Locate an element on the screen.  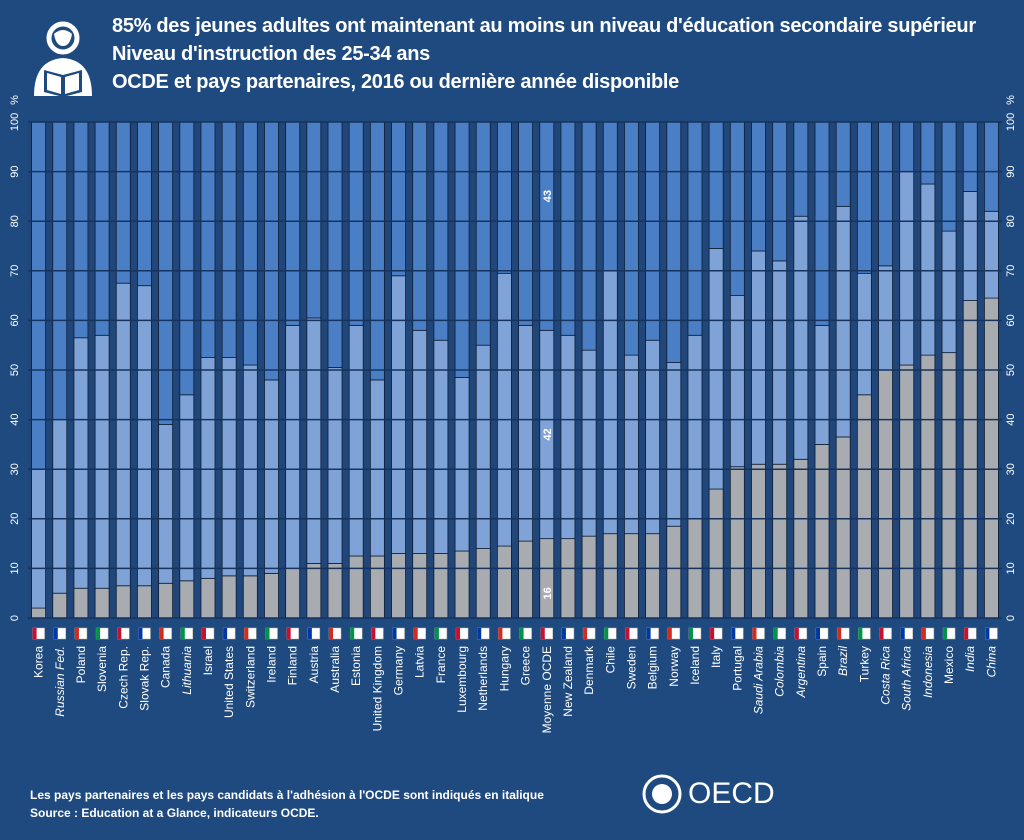
category-label: Lithuania is located at coordinates (187, 670).